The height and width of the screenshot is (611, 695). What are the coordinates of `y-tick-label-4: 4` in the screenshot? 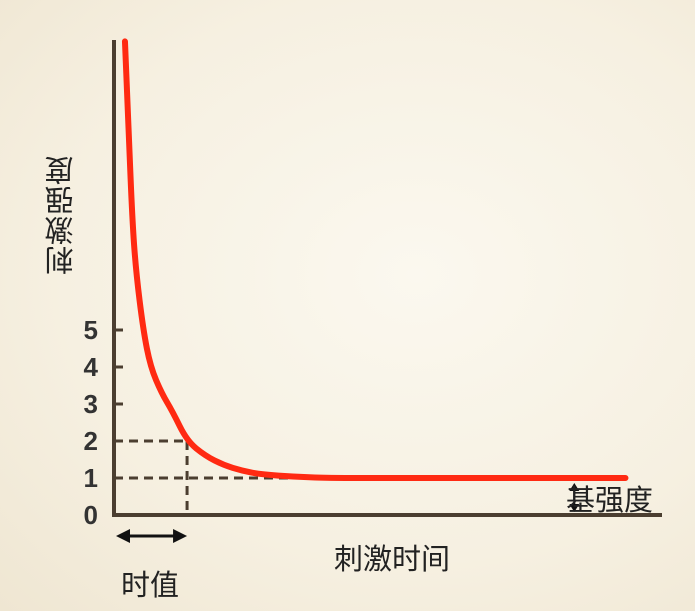 It's located at (91, 367).